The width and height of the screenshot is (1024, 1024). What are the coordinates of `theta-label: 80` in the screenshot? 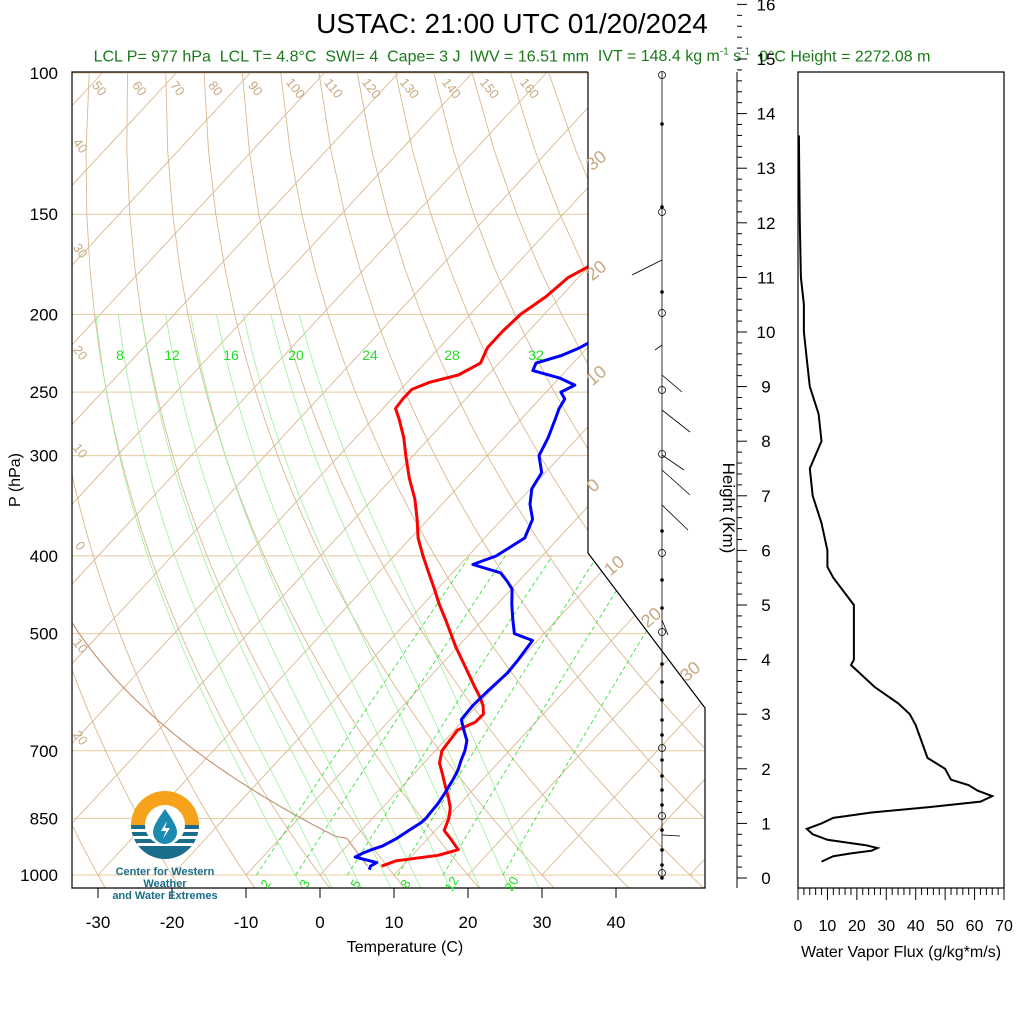 It's located at (215, 88).